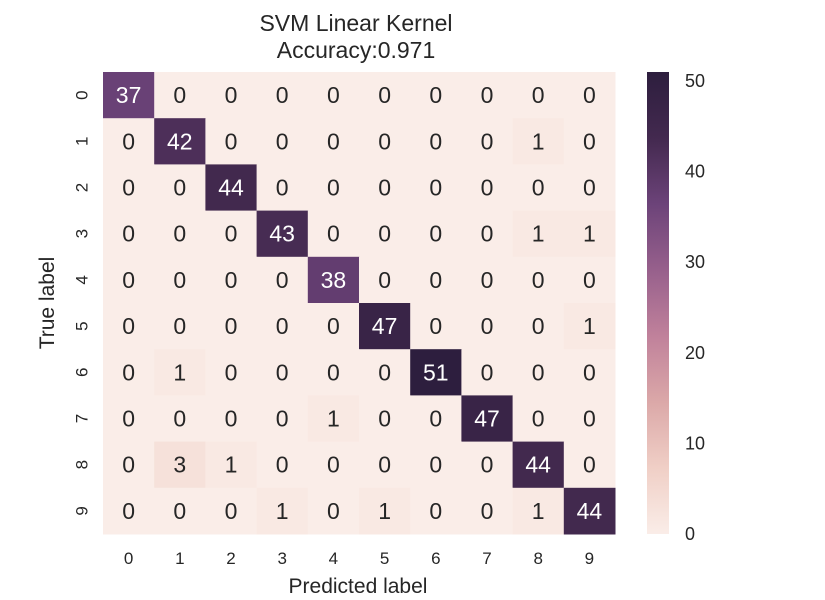 This screenshot has height=600, width=825. I want to click on y-tick-1: 1, so click(82, 141).